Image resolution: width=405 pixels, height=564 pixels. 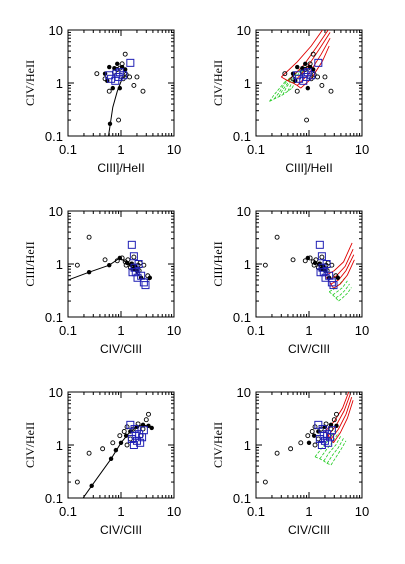 I want to click on data-layer, so click(x=110, y=262).